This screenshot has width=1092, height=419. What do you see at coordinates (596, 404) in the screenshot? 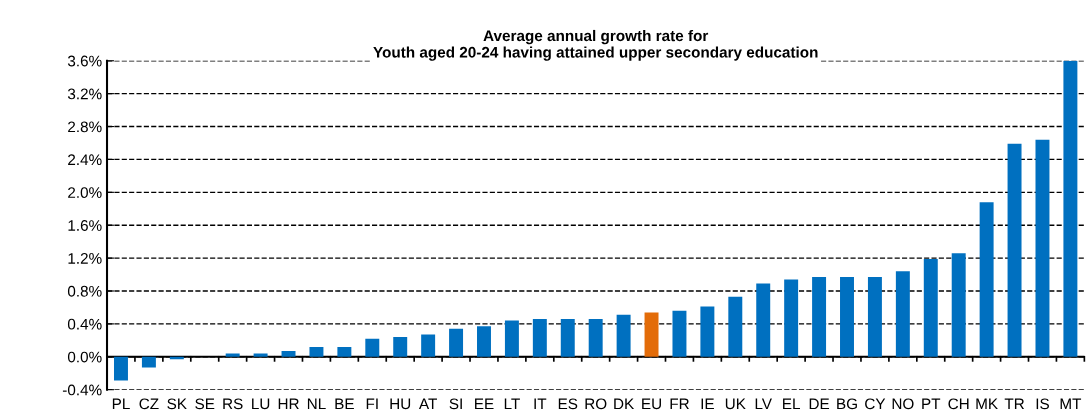
I see `x-tick-label: RO` at bounding box center [596, 404].